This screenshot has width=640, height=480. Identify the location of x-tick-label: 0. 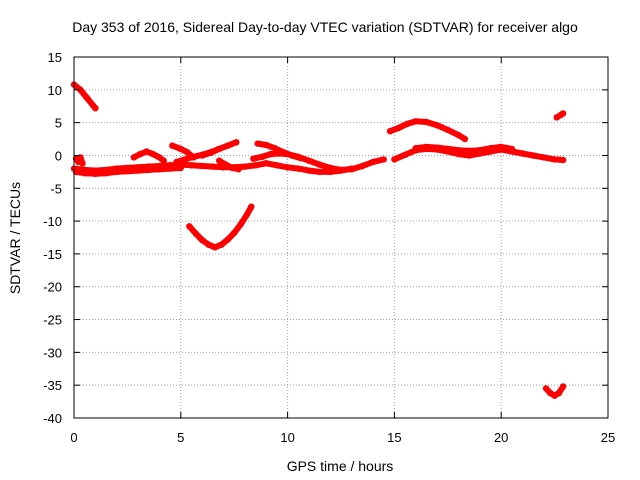
(73, 437).